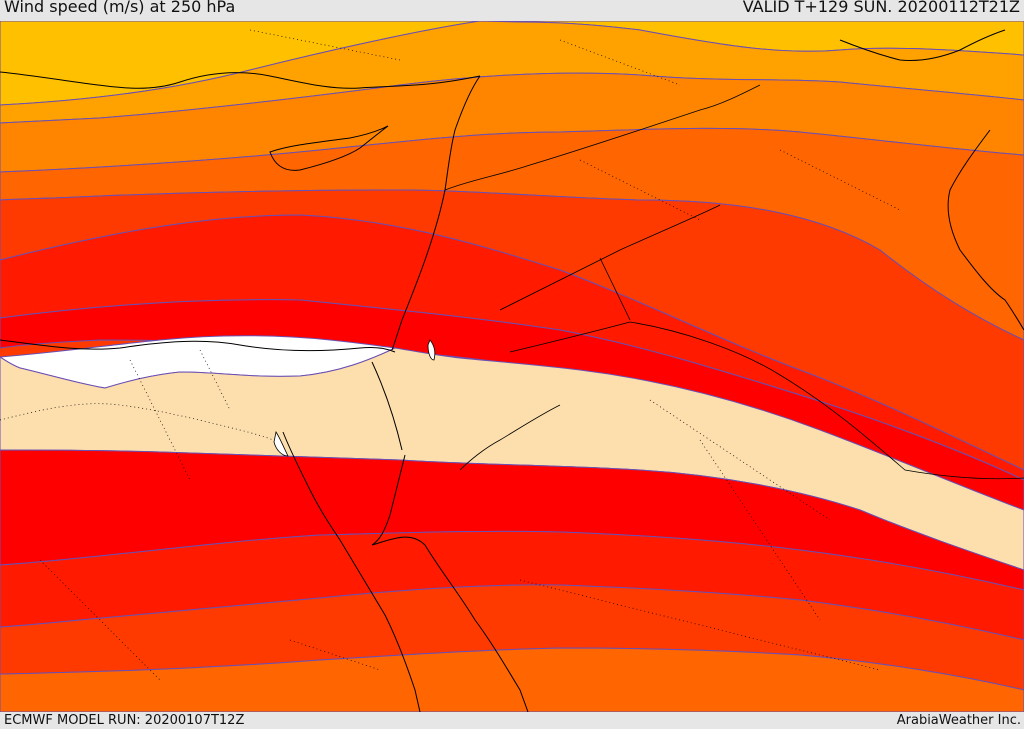  What do you see at coordinates (354, 398) in the screenshot?
I see `water-bodies` at bounding box center [354, 398].